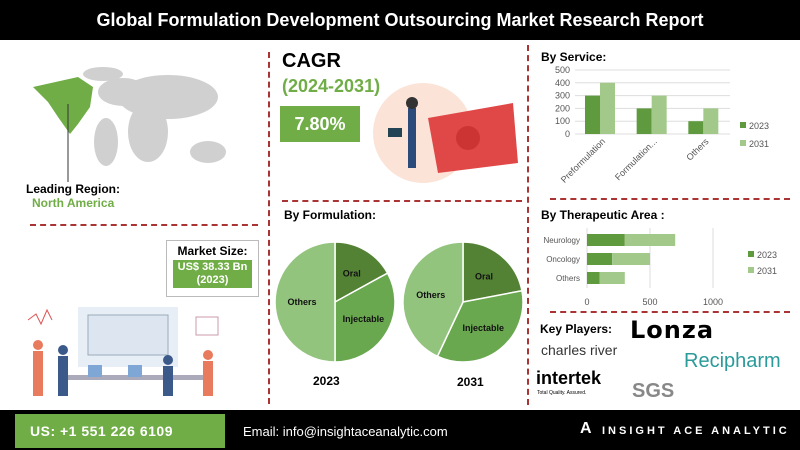 The image size is (800, 450). Describe the element at coordinates (732, 361) in the screenshot. I see `recipharm-logo: Recipharm` at that location.